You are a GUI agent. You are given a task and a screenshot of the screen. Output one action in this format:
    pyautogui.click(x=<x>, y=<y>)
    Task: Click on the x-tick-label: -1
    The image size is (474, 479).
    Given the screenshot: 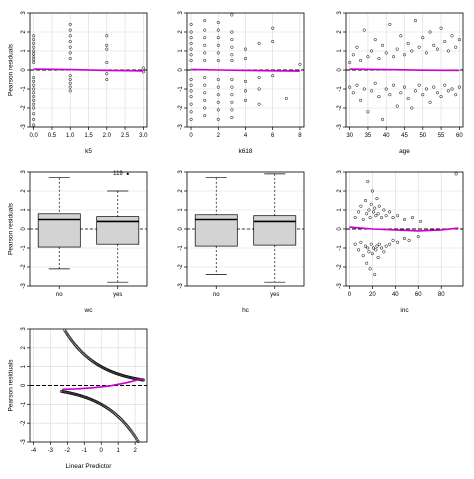 What is the action you would take?
    pyautogui.click(x=85, y=451)
    